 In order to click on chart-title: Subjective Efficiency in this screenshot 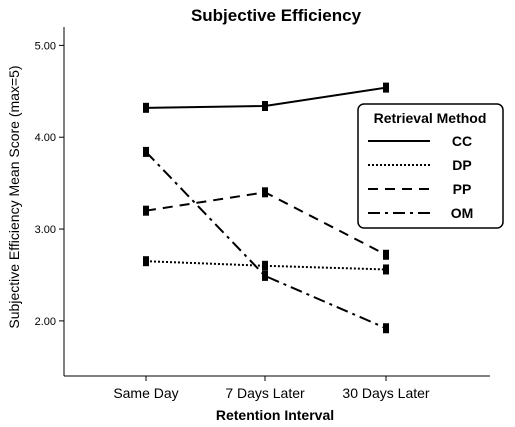, I will do `click(276, 15)`.